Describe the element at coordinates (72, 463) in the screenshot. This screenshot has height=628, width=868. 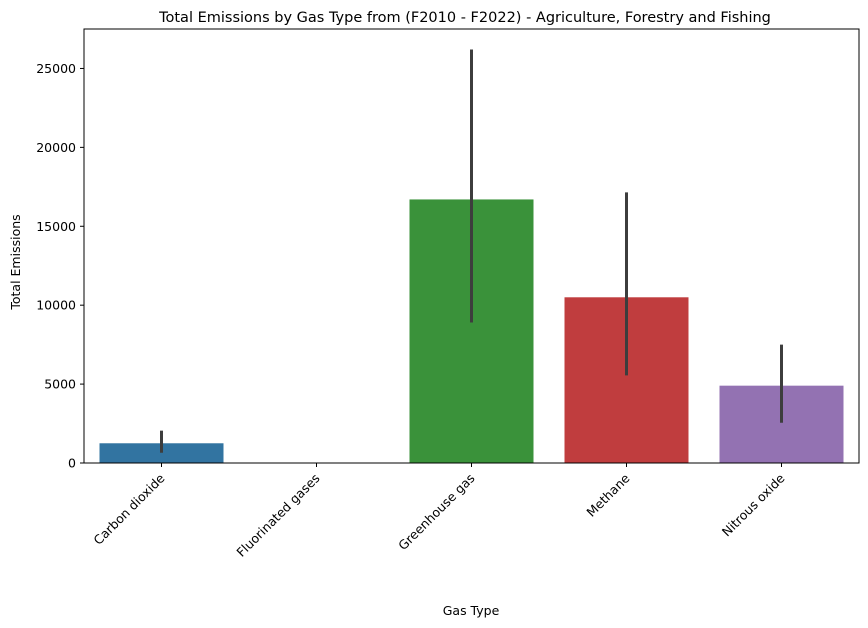
I see `y-tick-label: 0` at that location.